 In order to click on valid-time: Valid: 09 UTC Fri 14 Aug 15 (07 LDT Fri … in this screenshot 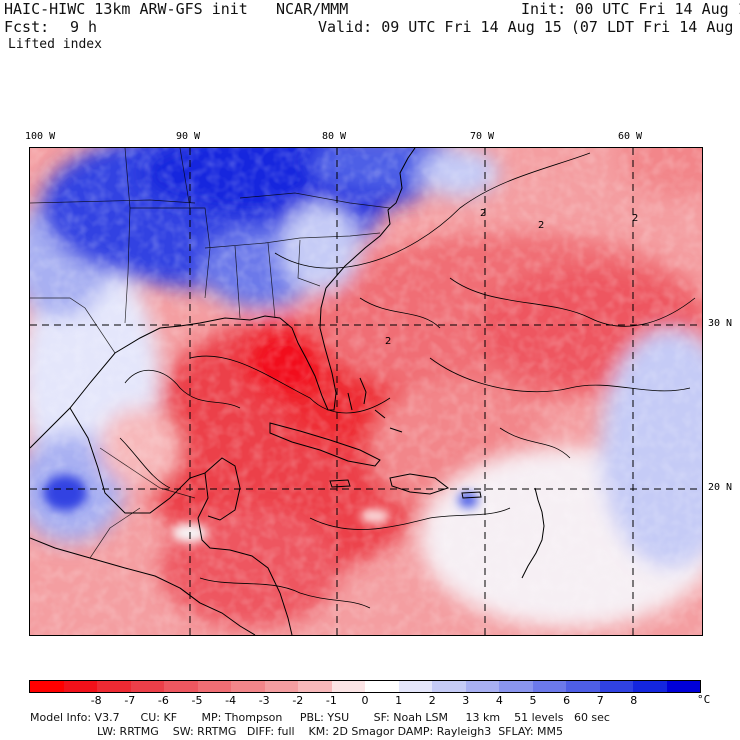, I will do `click(529, 27)`.